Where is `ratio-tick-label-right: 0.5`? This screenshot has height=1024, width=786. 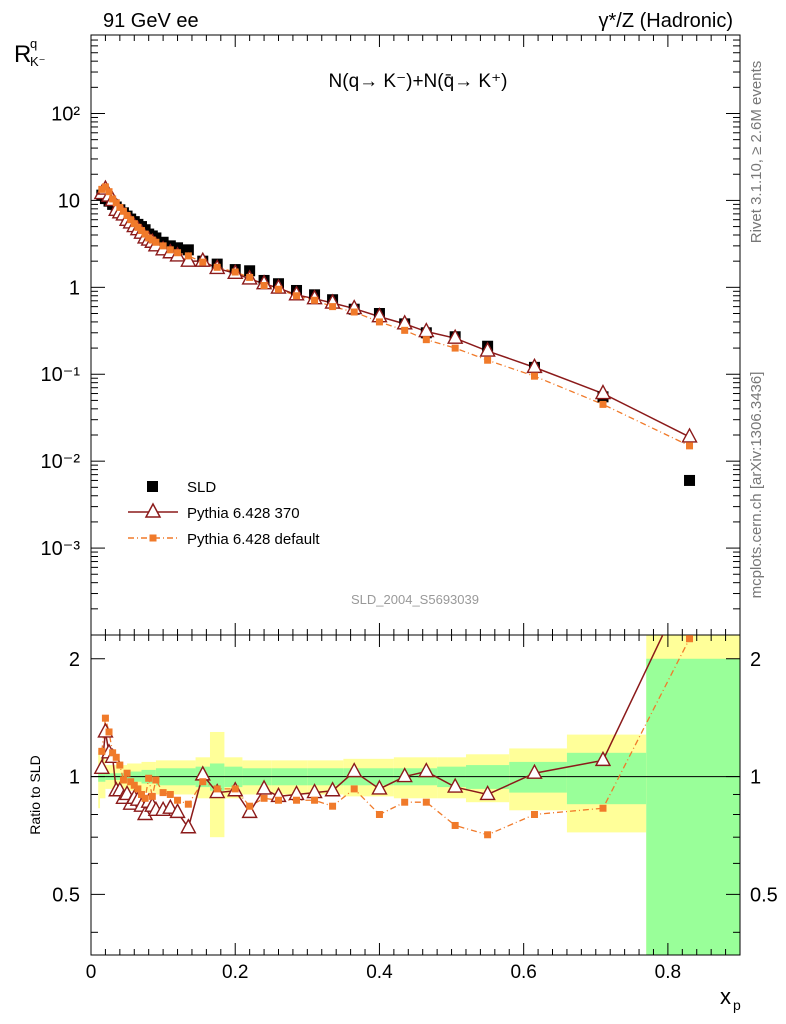
ratio-tick-label-right: 0.5 is located at coordinates (764, 895).